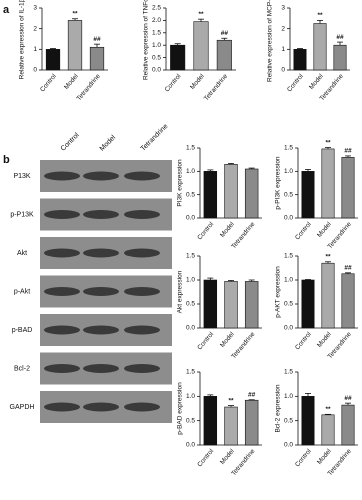 This screenshot has width=362, height=500. What do you see at coordinates (146, 40) in the screenshot?
I see `y-axis-label: Relative expression of TNFα` at bounding box center [146, 40].